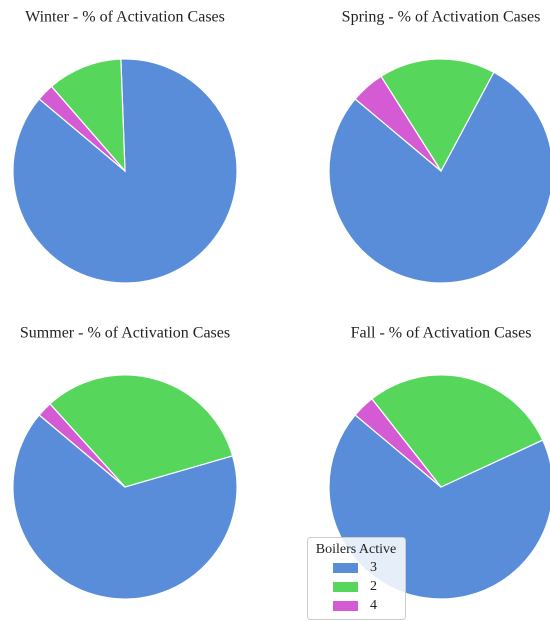 This screenshot has width=550, height=621. I want to click on legend-label: 4, so click(373, 605).